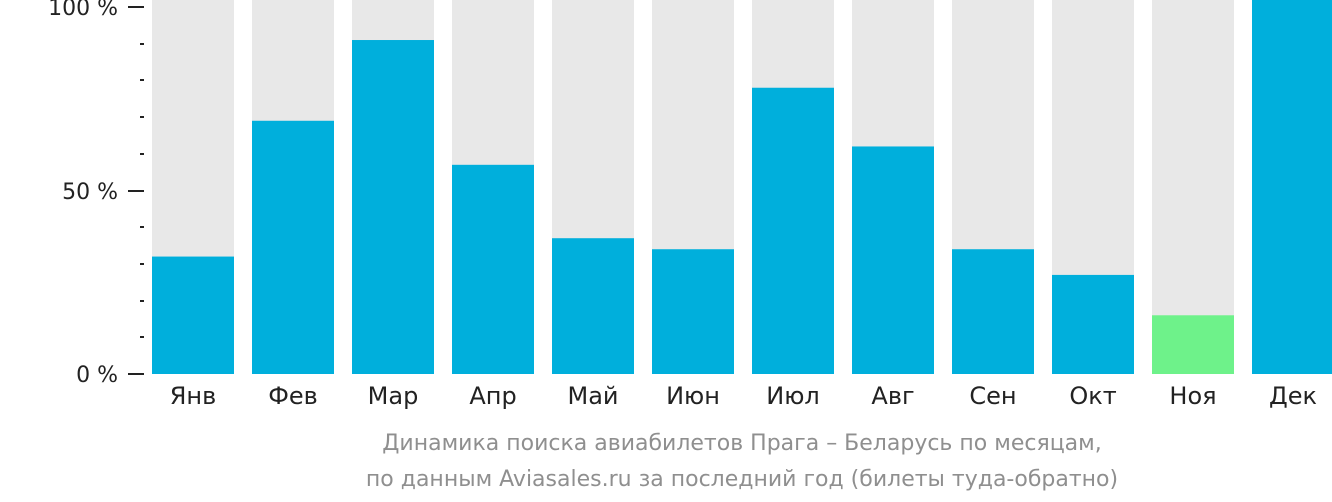  Describe the element at coordinates (393, 396) in the screenshot. I see `x-tick-label: Мар` at that location.